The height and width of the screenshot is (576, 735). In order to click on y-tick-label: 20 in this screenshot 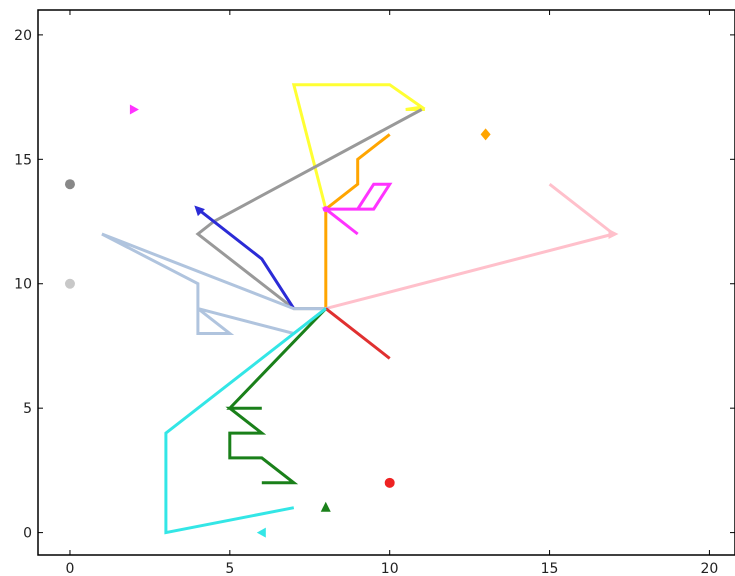, I will do `click(23, 36)`.